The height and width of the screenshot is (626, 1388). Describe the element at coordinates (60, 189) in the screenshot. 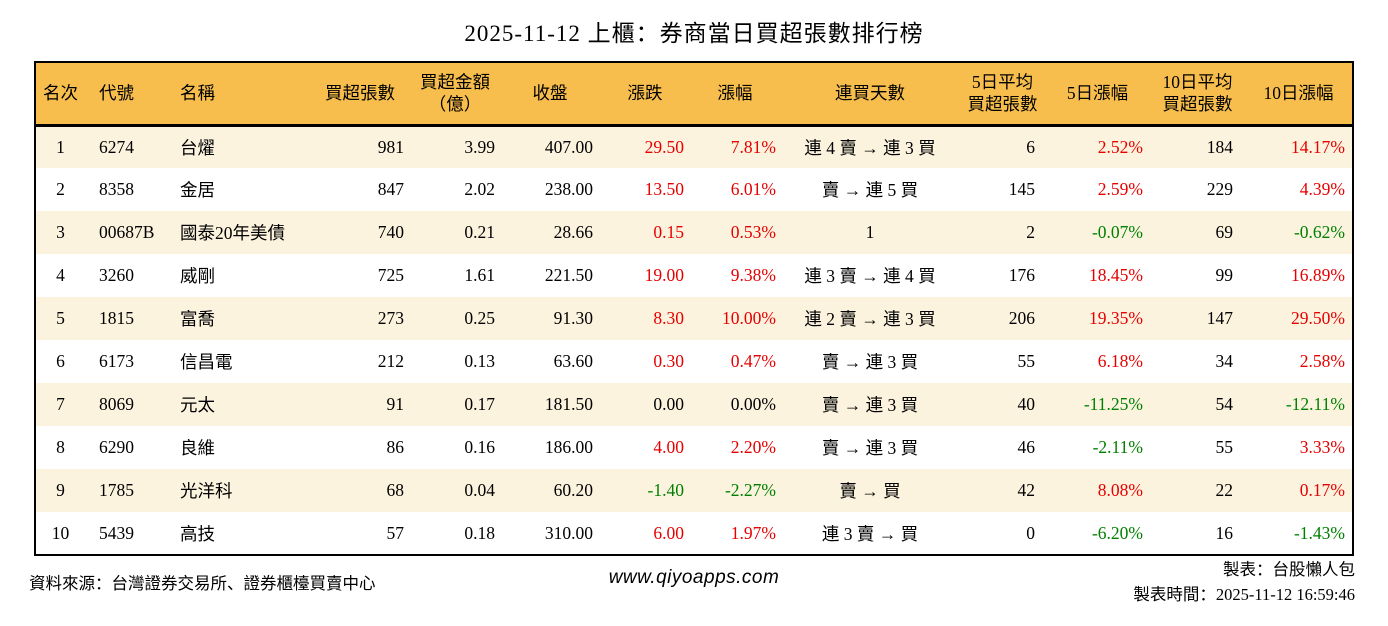

I see `cell-rank: 2` at that location.